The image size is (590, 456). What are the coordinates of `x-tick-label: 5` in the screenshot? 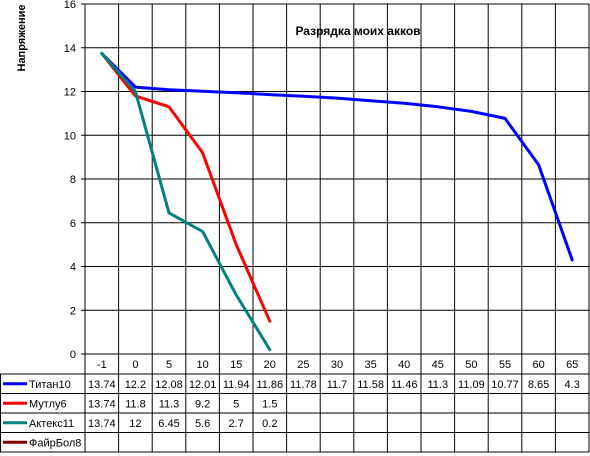 It's located at (169, 365).